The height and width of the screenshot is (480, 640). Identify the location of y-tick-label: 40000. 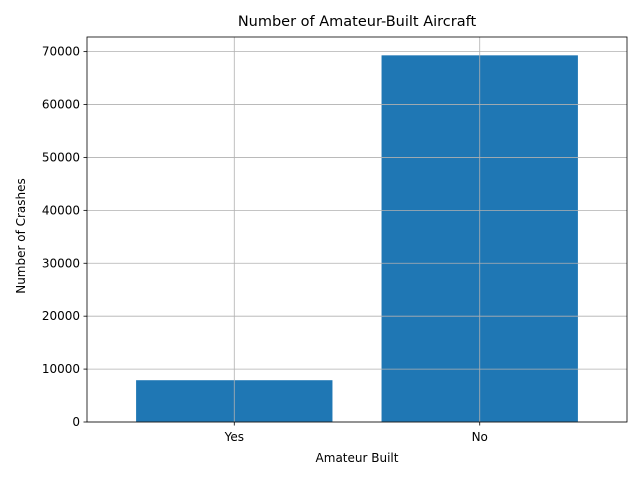
(61, 210).